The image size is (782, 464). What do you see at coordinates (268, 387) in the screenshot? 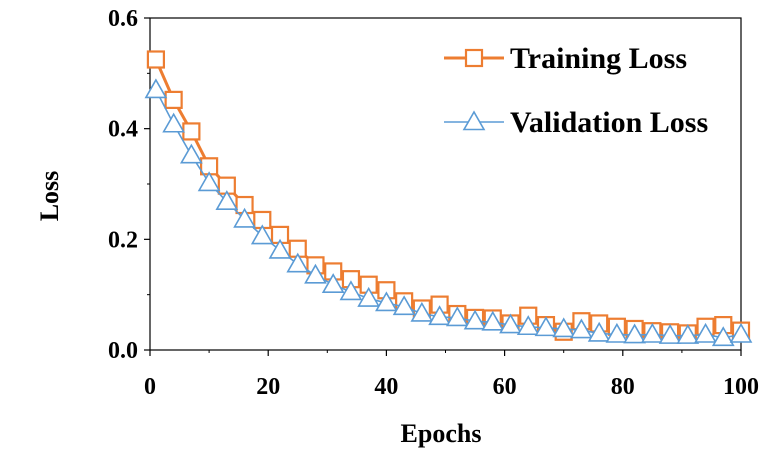
I see `x-tick-label: 20` at bounding box center [268, 387].